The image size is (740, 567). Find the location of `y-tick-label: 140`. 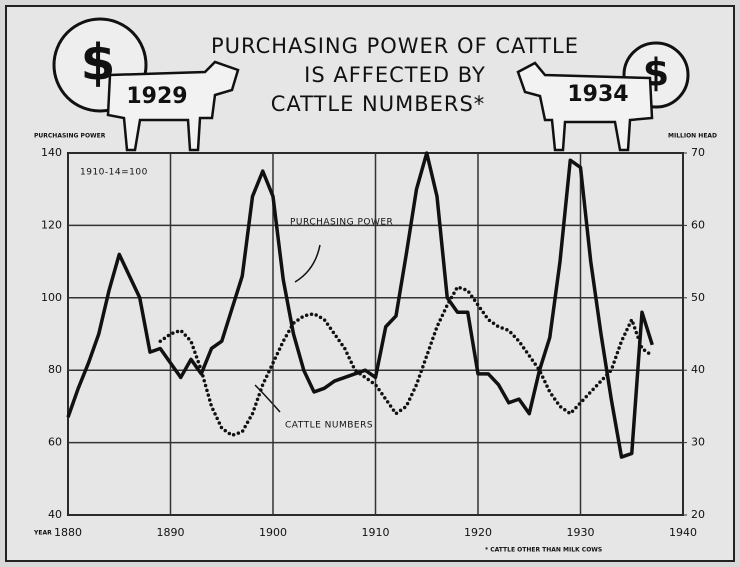

y-tick-label: 140 is located at coordinates (51, 152).